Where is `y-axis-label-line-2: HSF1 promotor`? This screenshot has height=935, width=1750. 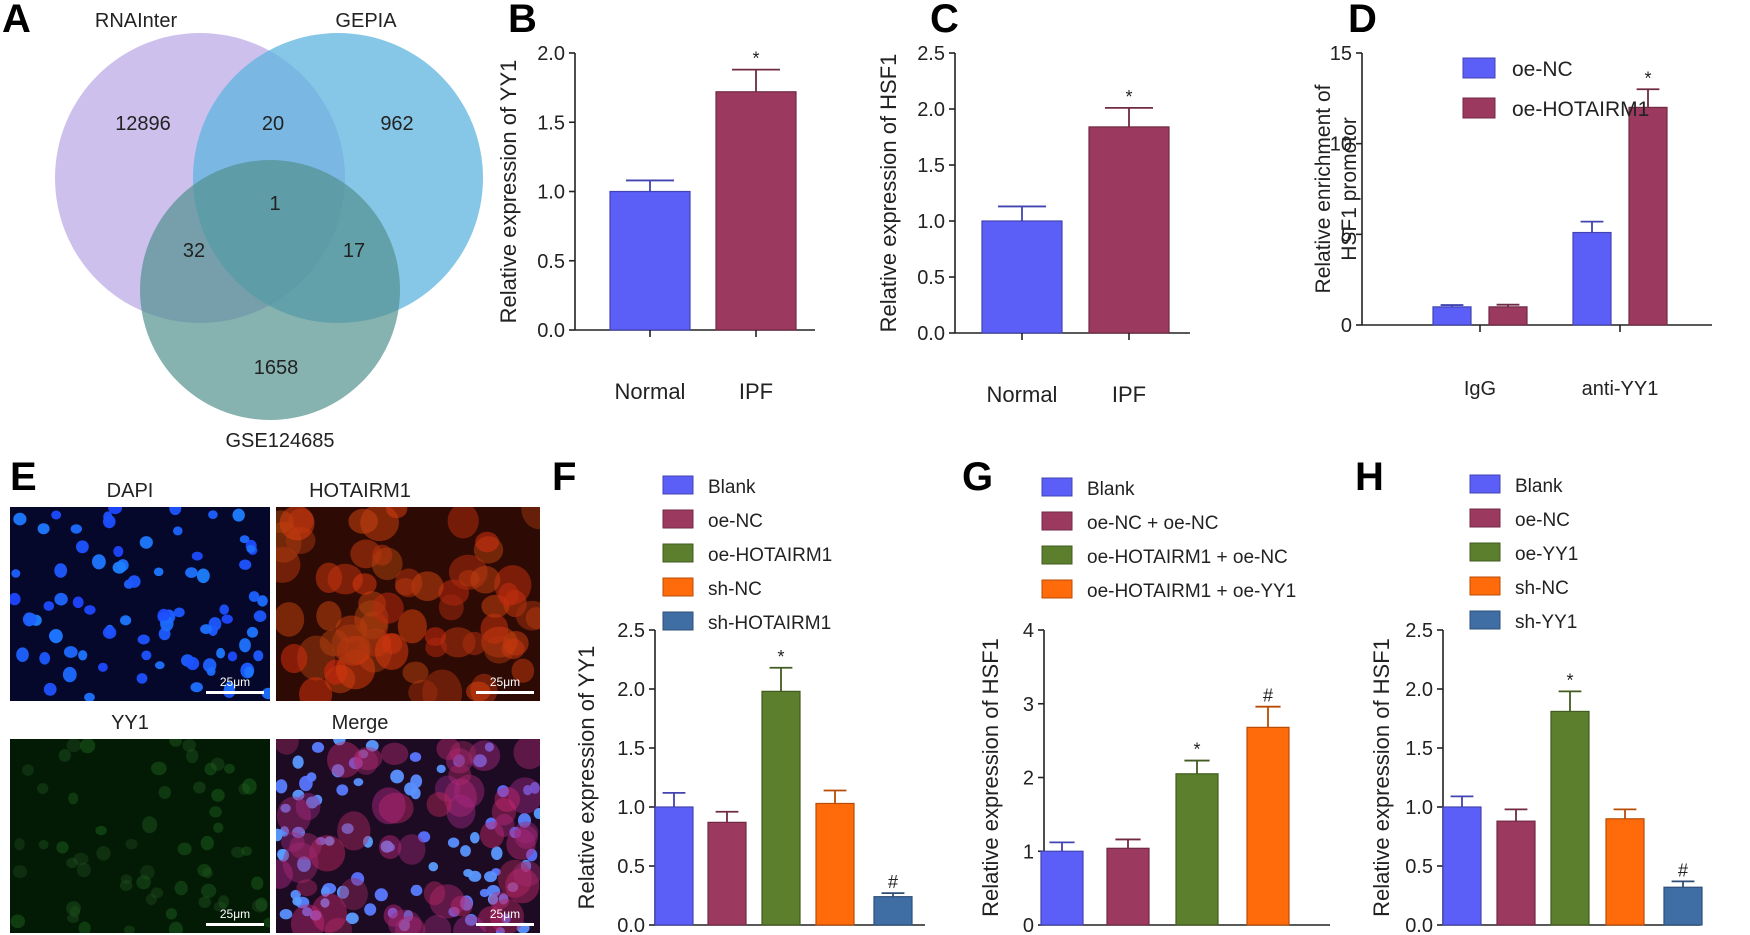
y-axis-label-line-2: HSF1 promotor is located at coordinates (1349, 189).